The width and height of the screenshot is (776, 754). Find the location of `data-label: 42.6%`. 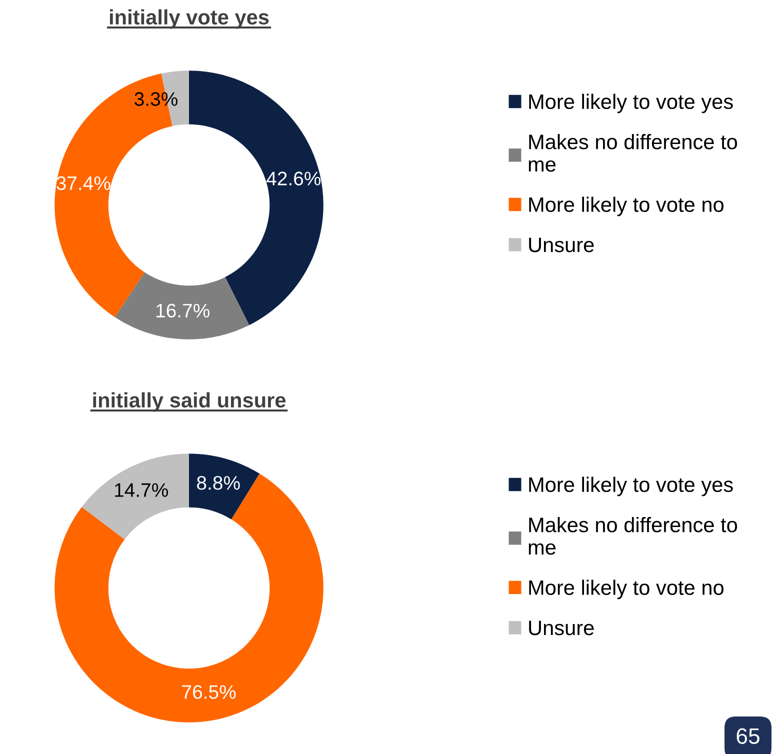

data-label: 42.6% is located at coordinates (293, 179).